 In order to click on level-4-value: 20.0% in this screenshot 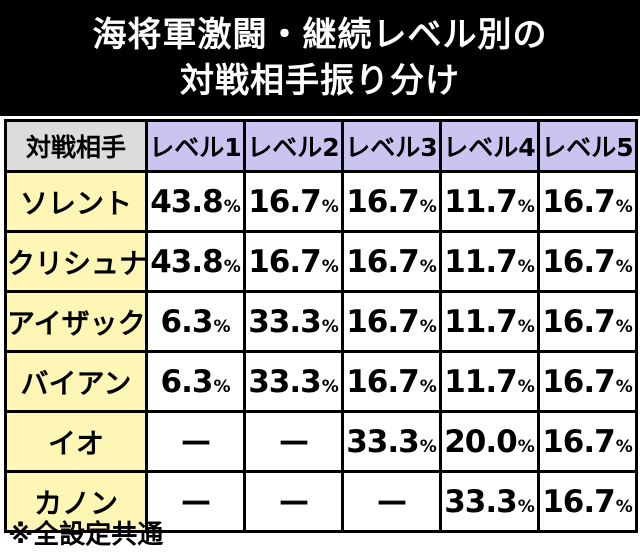, I will do `click(489, 441)`.